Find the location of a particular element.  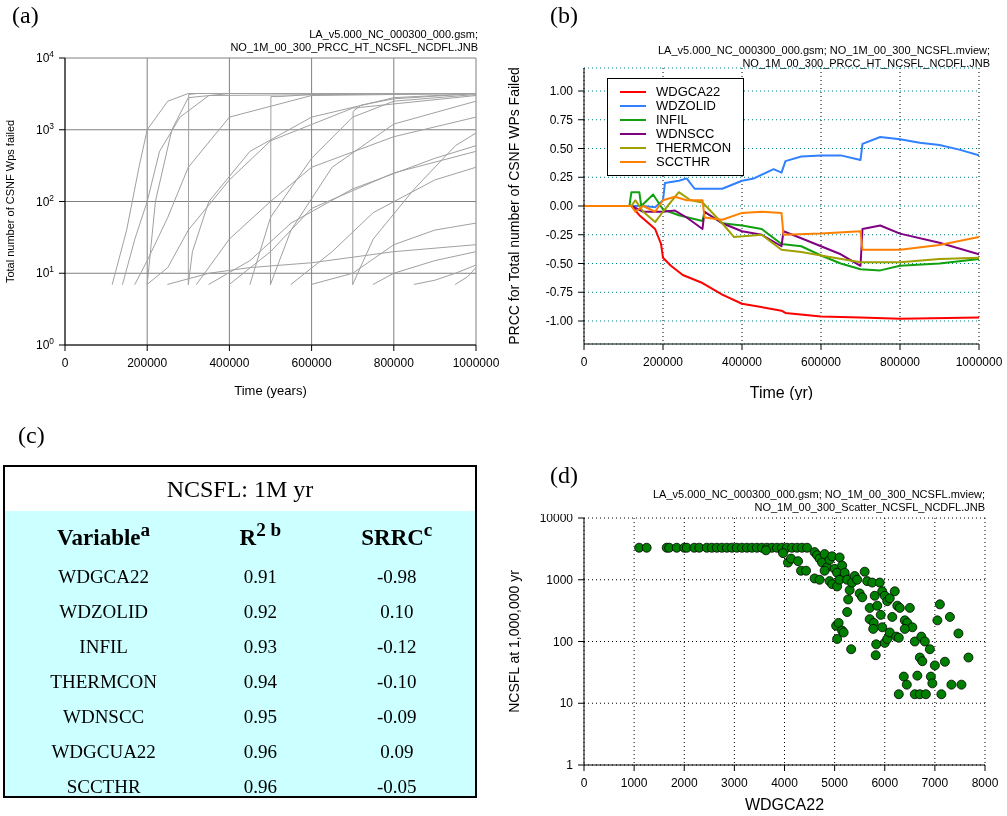

data-label: 0.94 is located at coordinates (260, 681).